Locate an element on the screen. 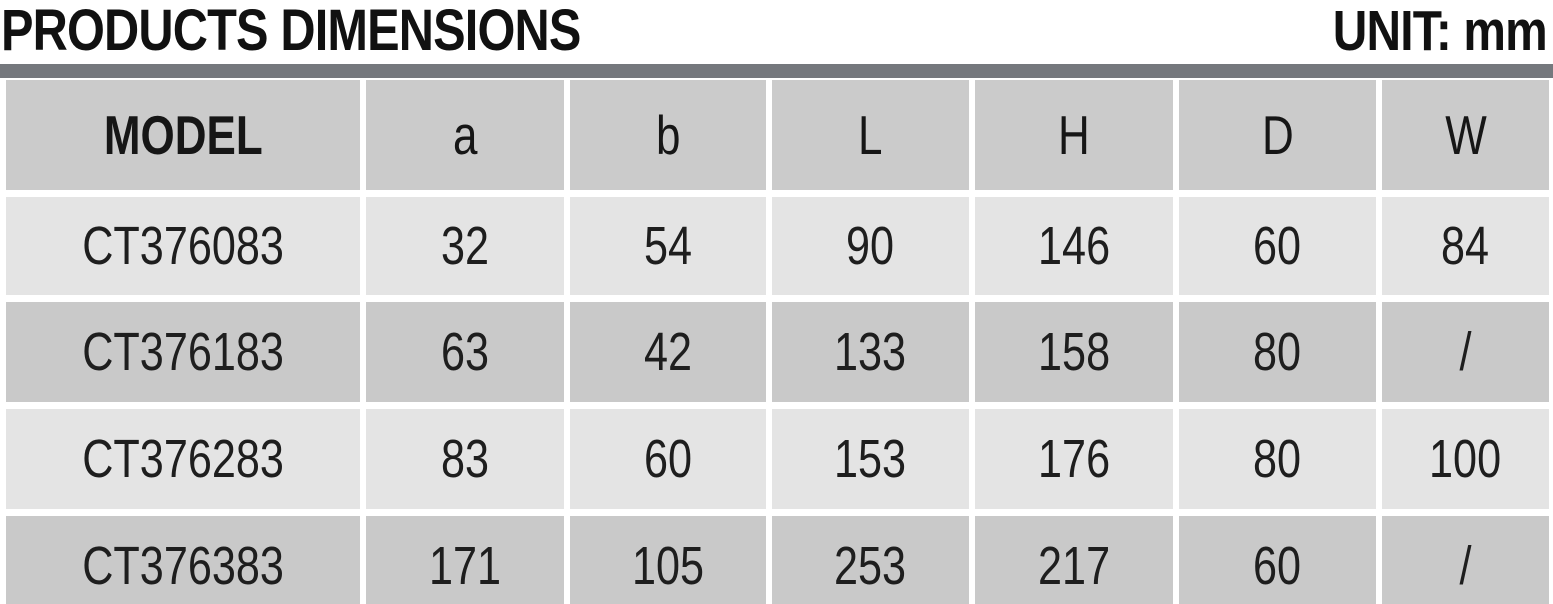 This screenshot has height=604, width=1553. column-header-h: H is located at coordinates (1074, 135).